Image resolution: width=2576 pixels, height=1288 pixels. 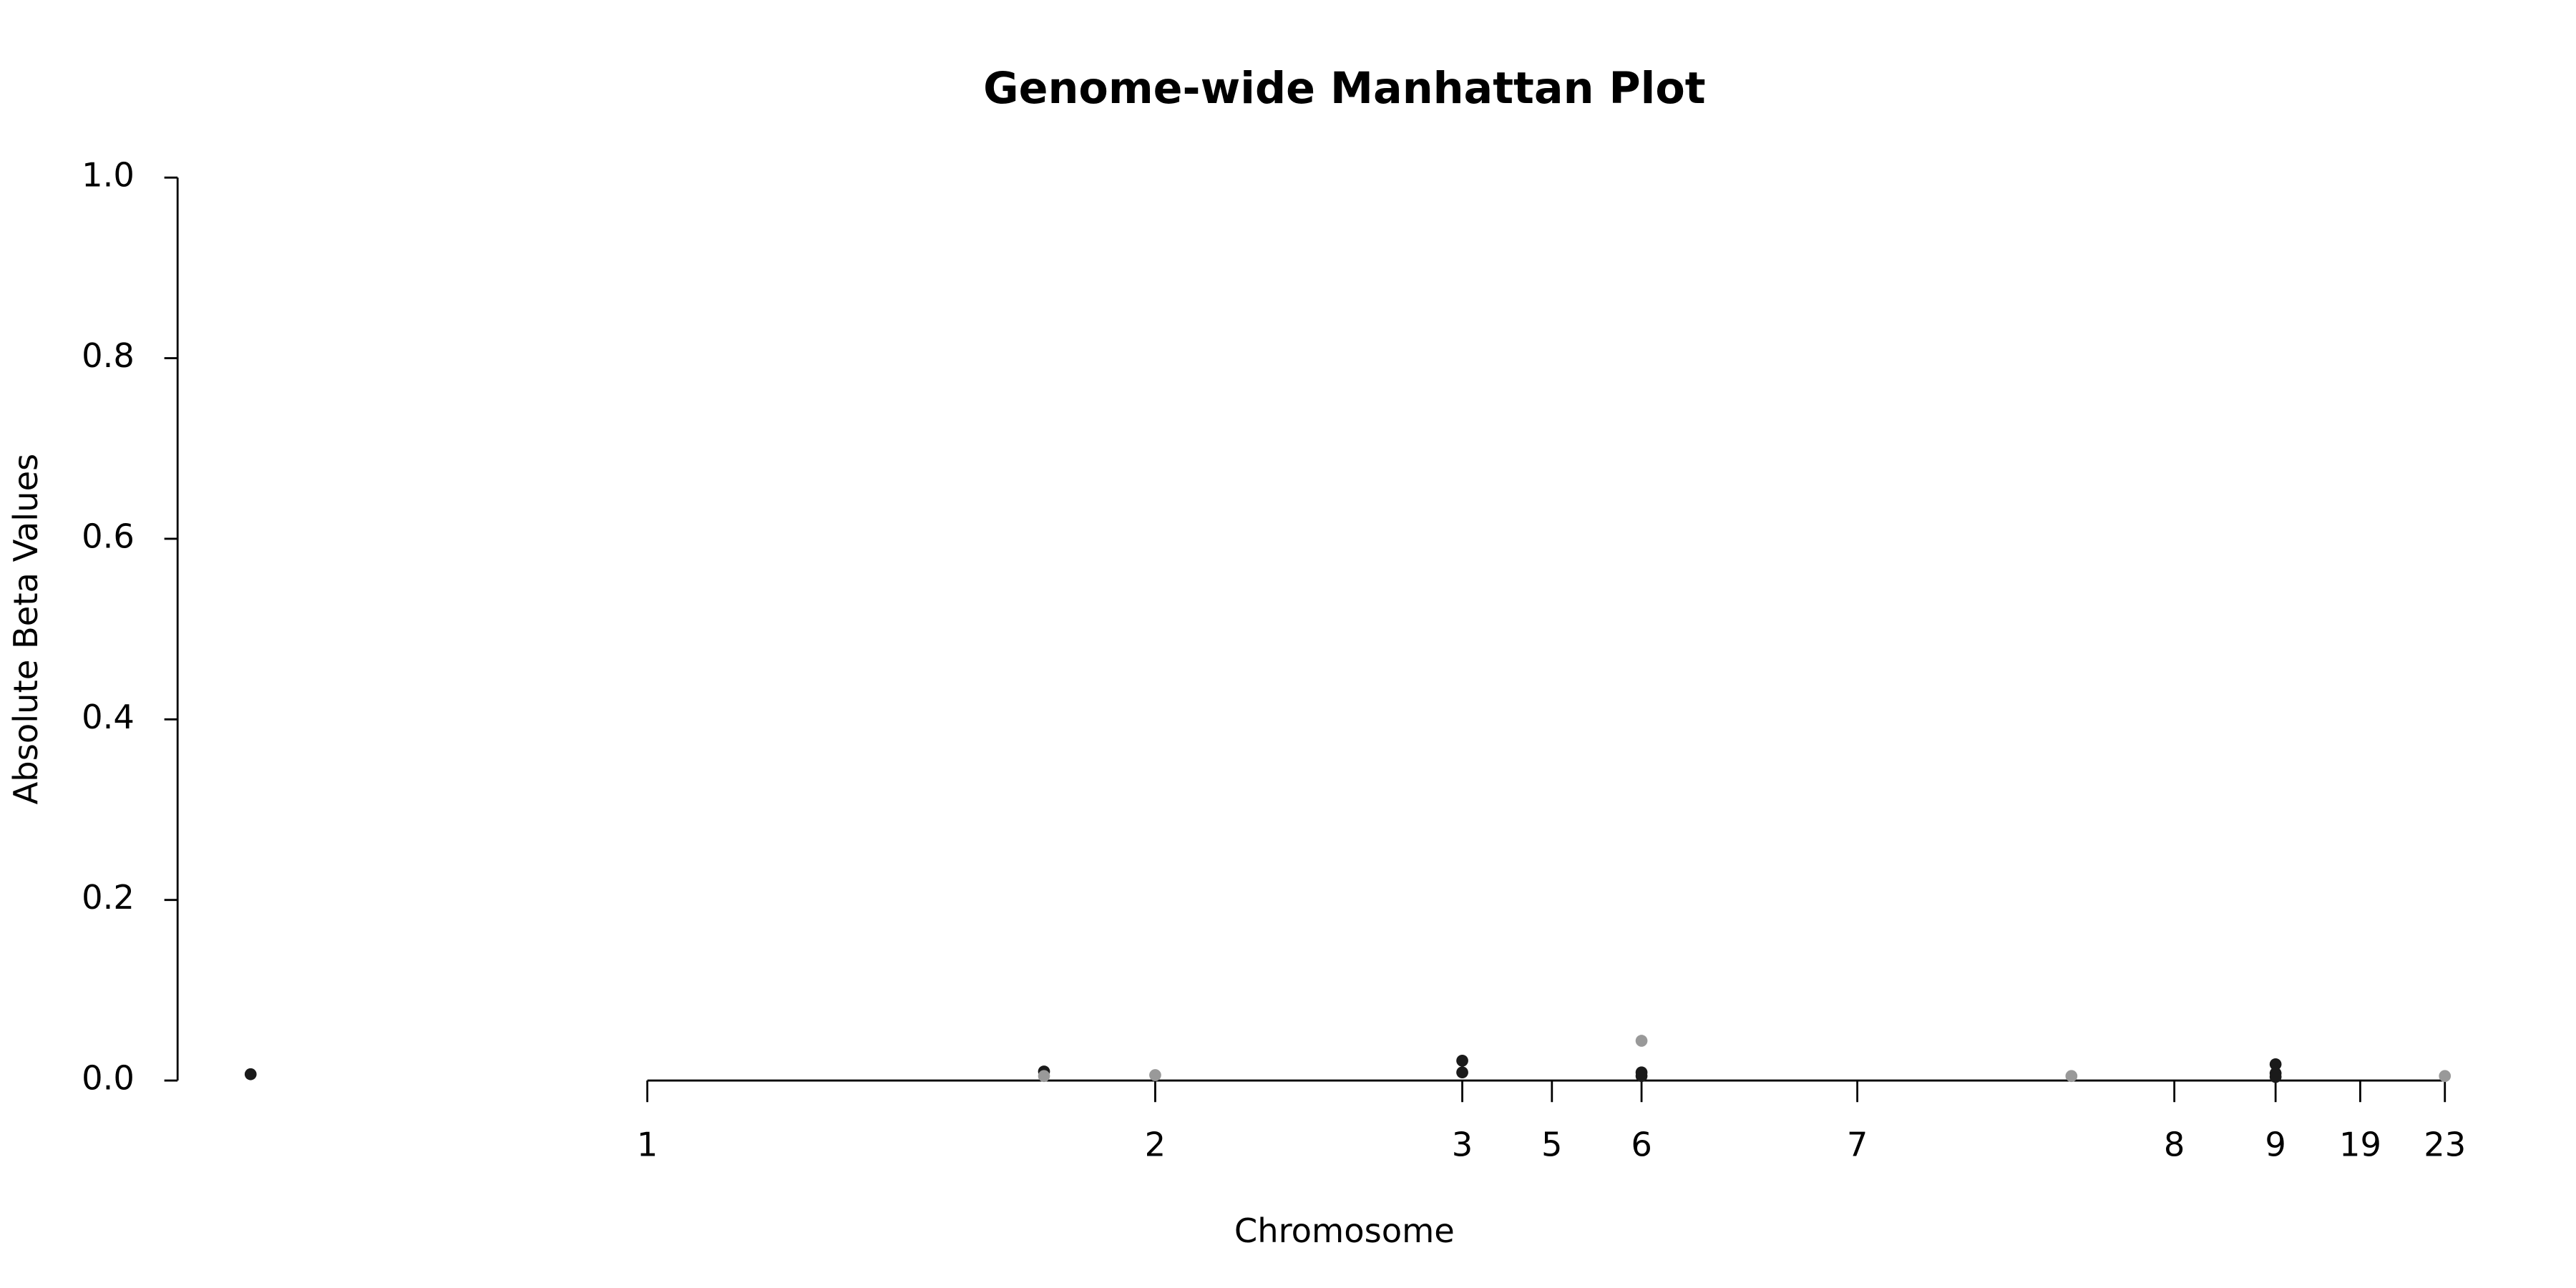 What do you see at coordinates (108, 355) in the screenshot?
I see `y-tick-label: 0.8` at bounding box center [108, 355].